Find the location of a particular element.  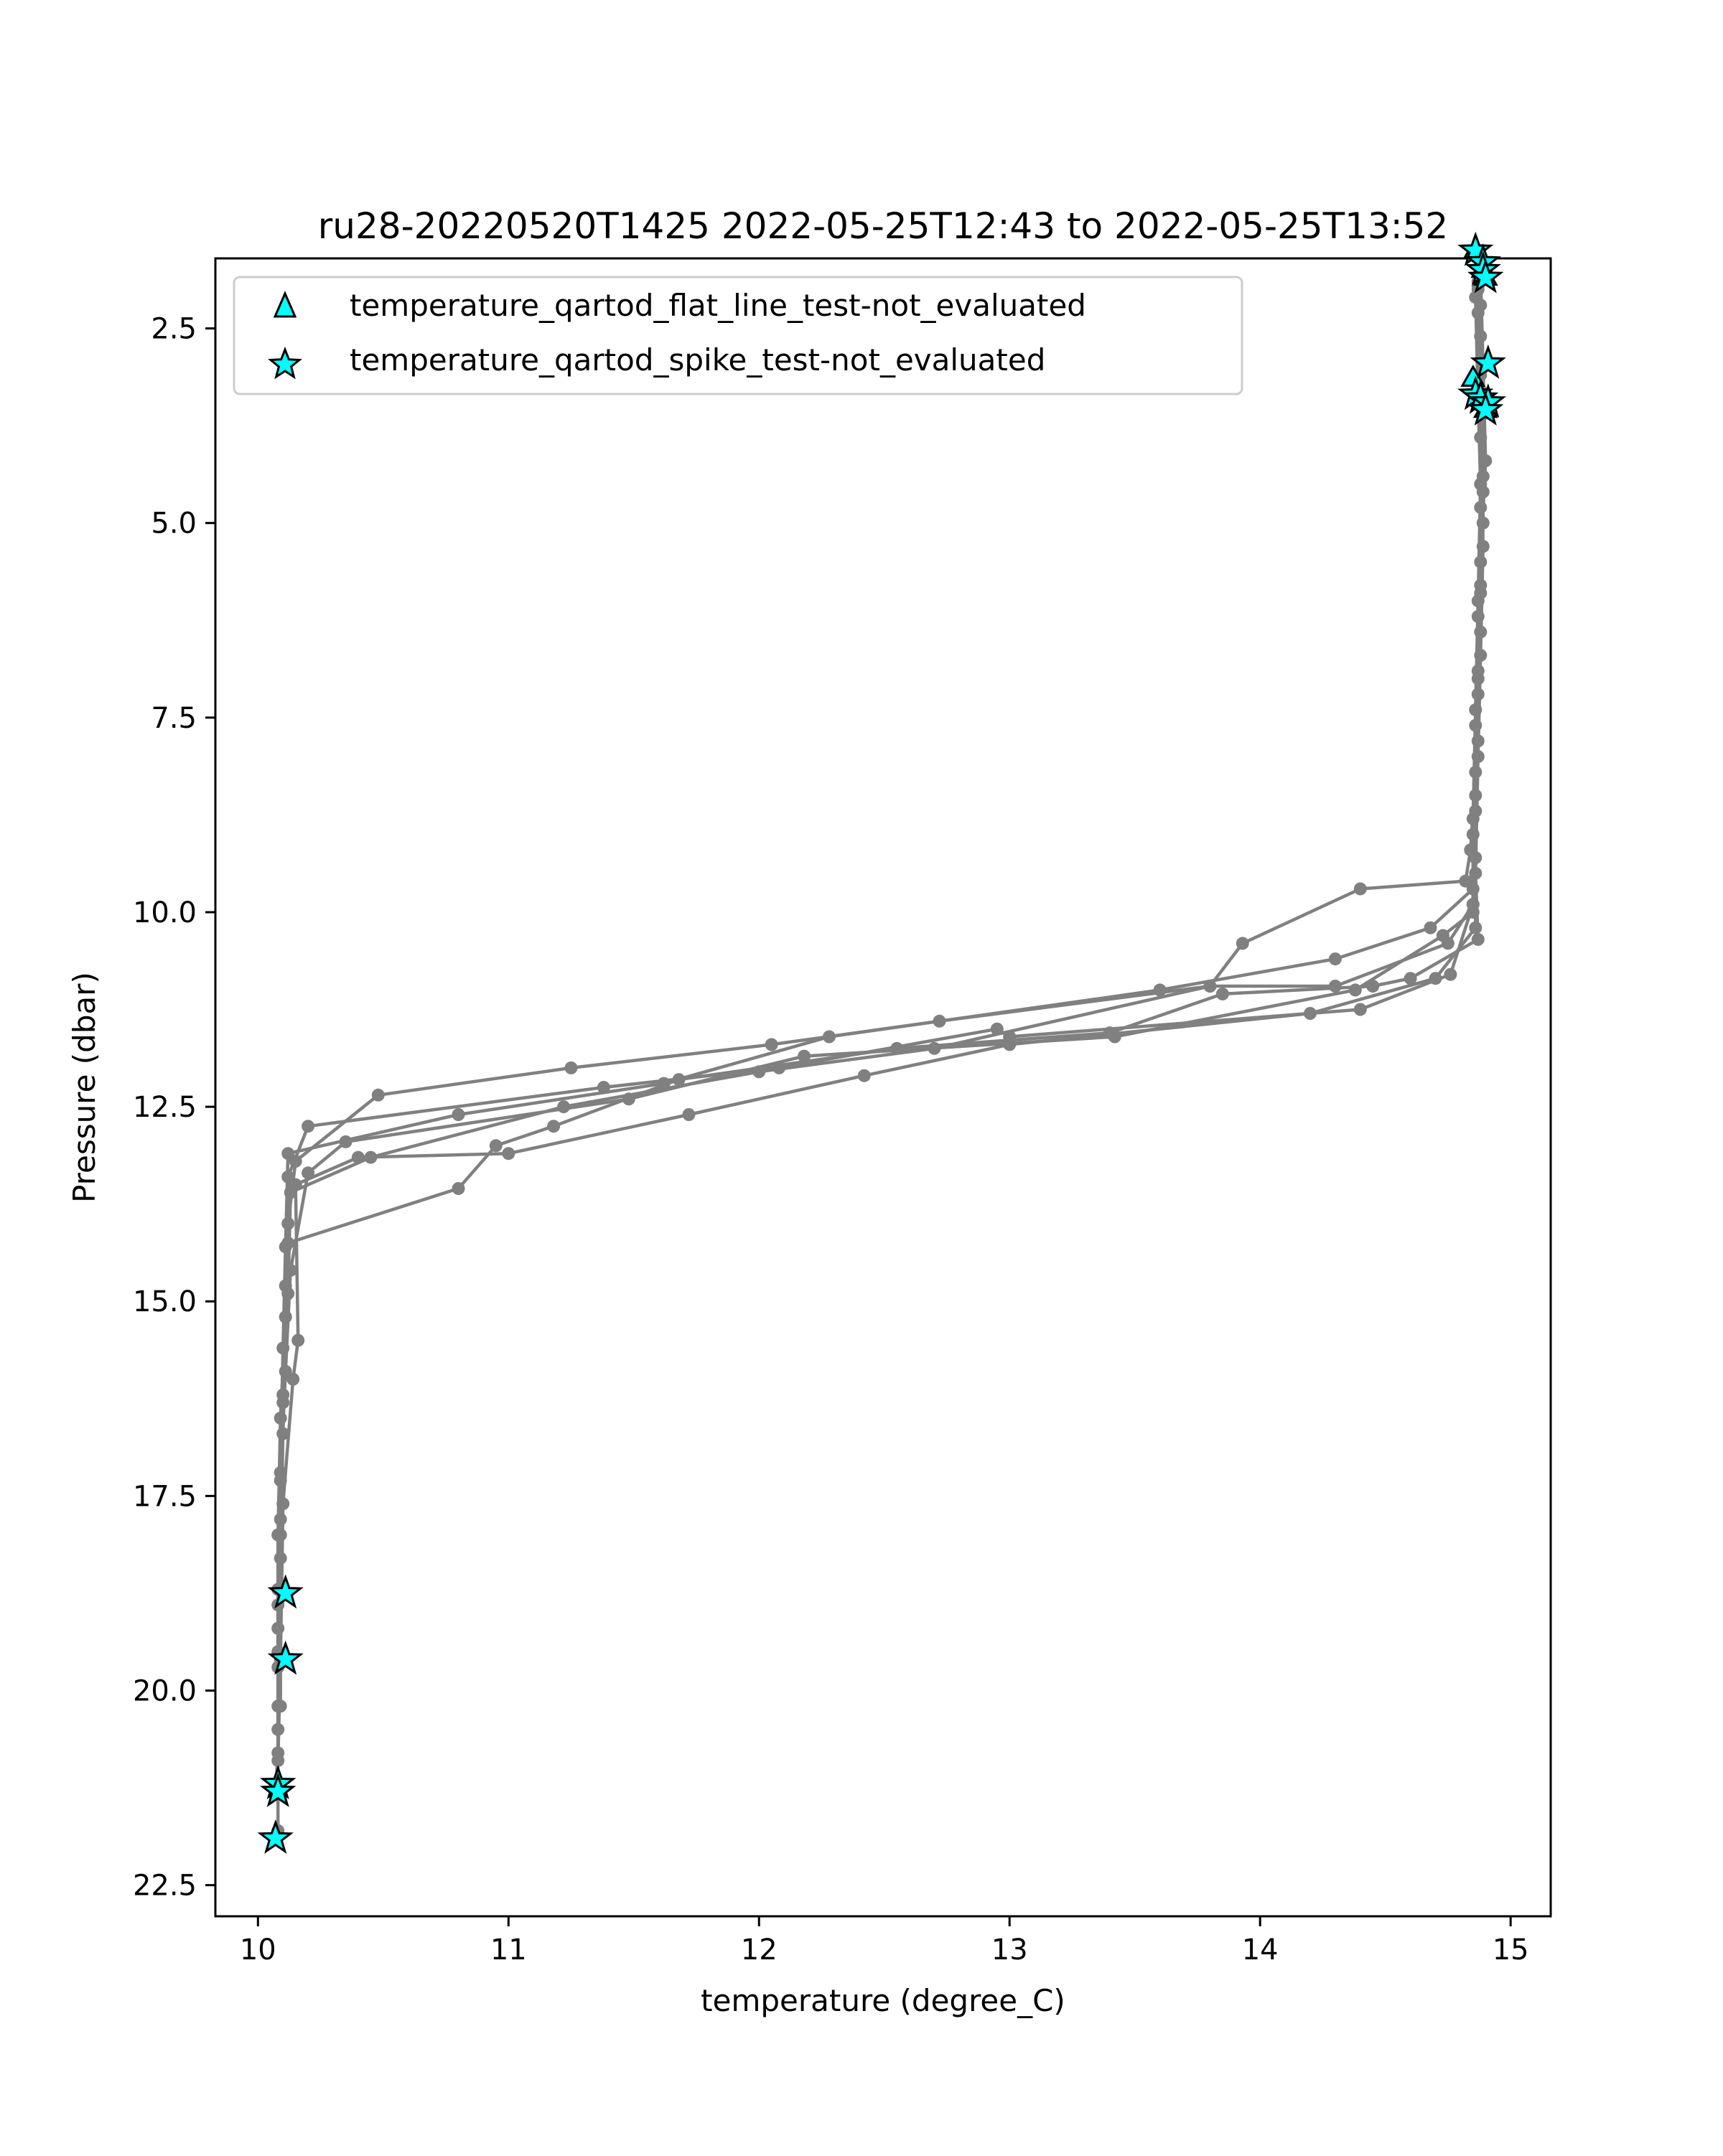

y-tick-label: 7.5 is located at coordinates (174, 718).